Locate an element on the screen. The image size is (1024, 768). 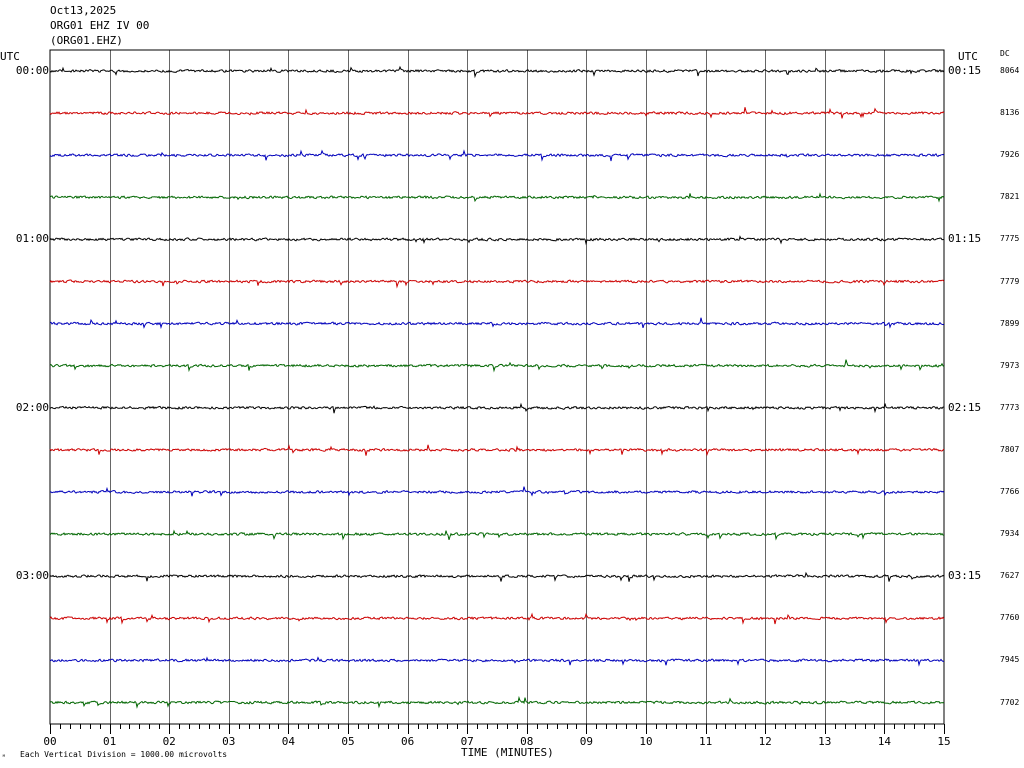
row-dc-value: 7821 is located at coordinates (1010, 197).